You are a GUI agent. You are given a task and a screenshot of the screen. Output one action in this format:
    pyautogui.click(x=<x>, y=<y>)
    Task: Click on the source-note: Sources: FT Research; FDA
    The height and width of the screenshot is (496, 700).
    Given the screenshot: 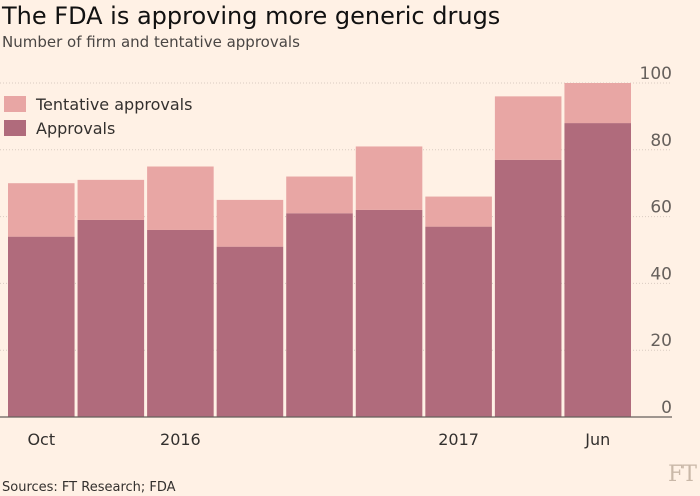 What is the action you would take?
    pyautogui.click(x=89, y=487)
    